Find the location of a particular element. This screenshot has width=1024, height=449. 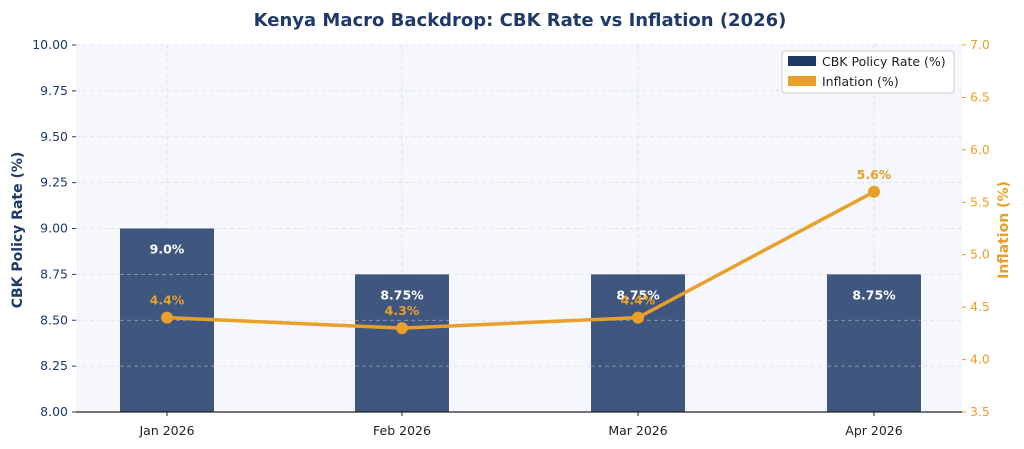

legend-swatch-line is located at coordinates (802, 81).